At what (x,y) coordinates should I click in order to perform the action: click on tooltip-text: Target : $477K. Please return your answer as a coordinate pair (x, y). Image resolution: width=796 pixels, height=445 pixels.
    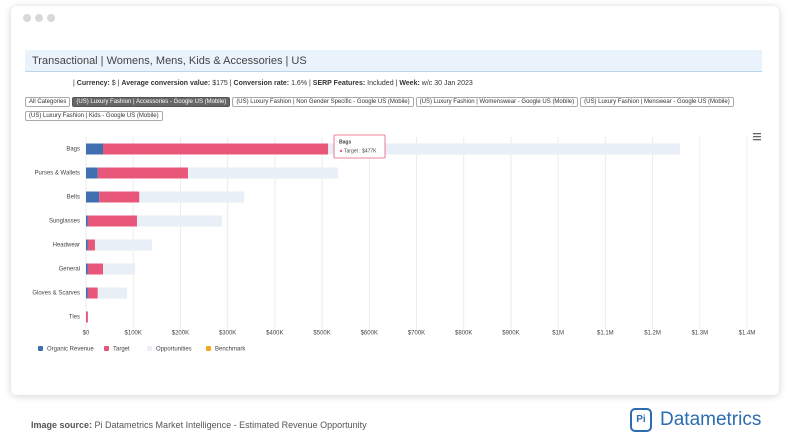
    Looking at the image, I should click on (360, 151).